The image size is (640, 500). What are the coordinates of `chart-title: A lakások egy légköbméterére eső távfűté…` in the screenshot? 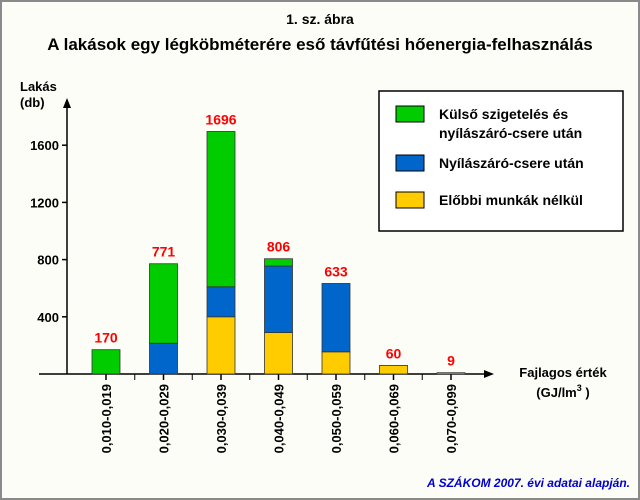 It's located at (319, 44).